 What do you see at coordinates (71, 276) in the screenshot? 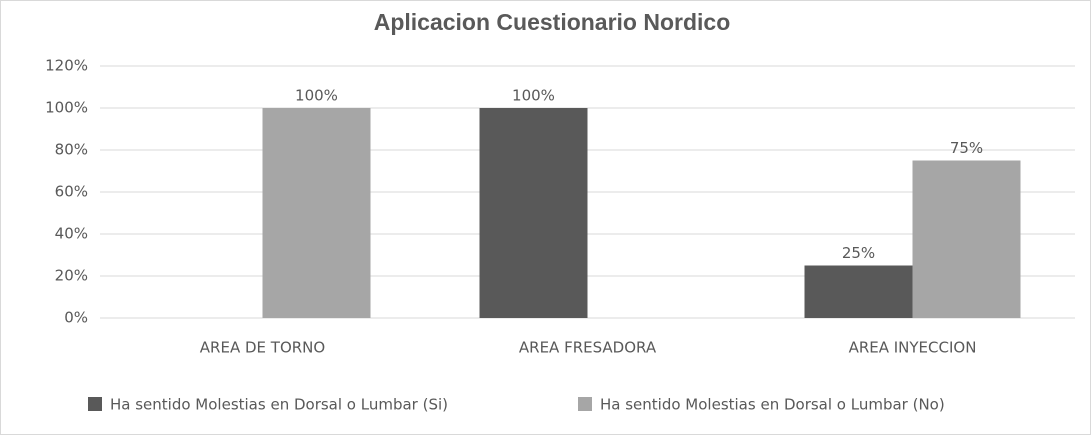
I see `y-tick-label: 20%` at bounding box center [71, 276].